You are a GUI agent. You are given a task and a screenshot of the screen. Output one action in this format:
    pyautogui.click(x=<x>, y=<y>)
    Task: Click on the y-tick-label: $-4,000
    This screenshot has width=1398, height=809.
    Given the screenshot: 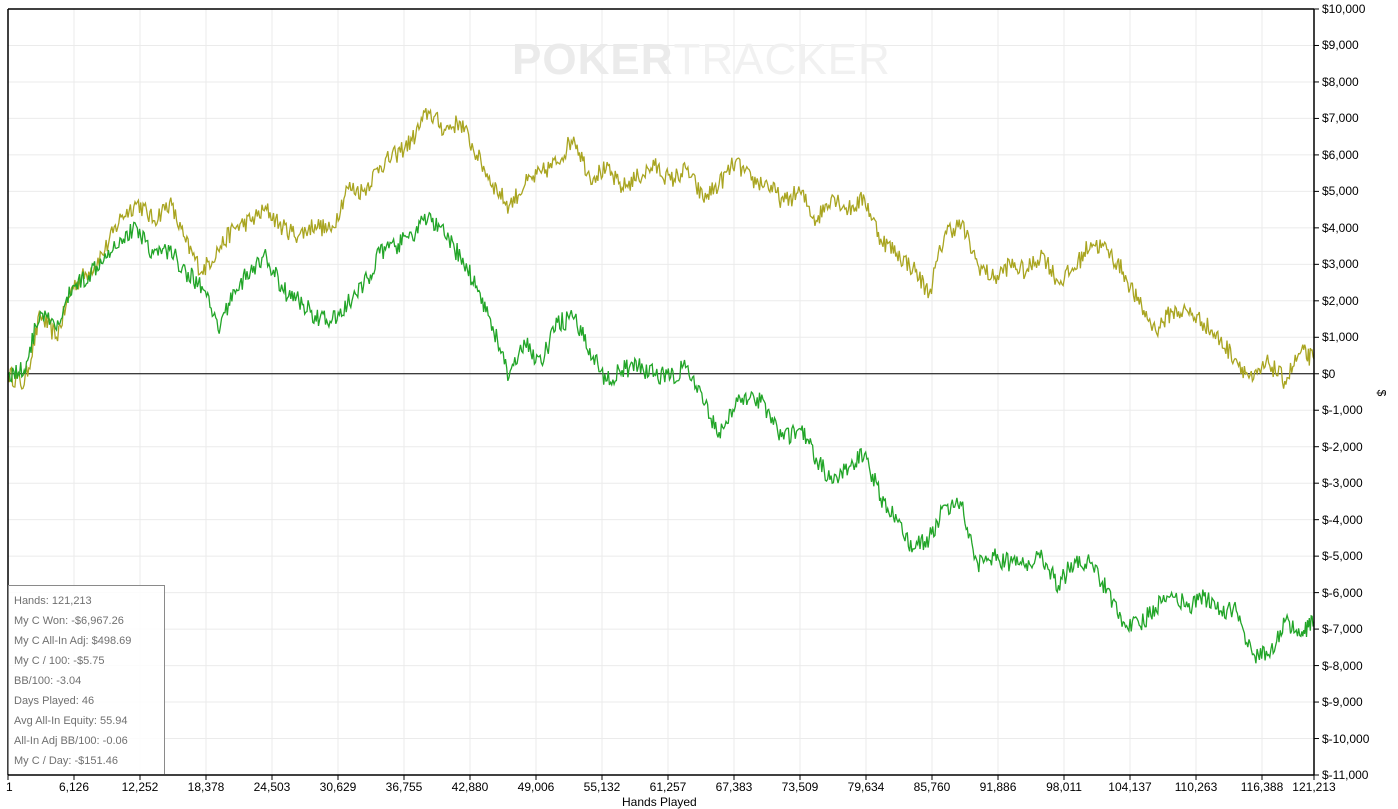 What is the action you would take?
    pyautogui.click(x=1342, y=519)
    